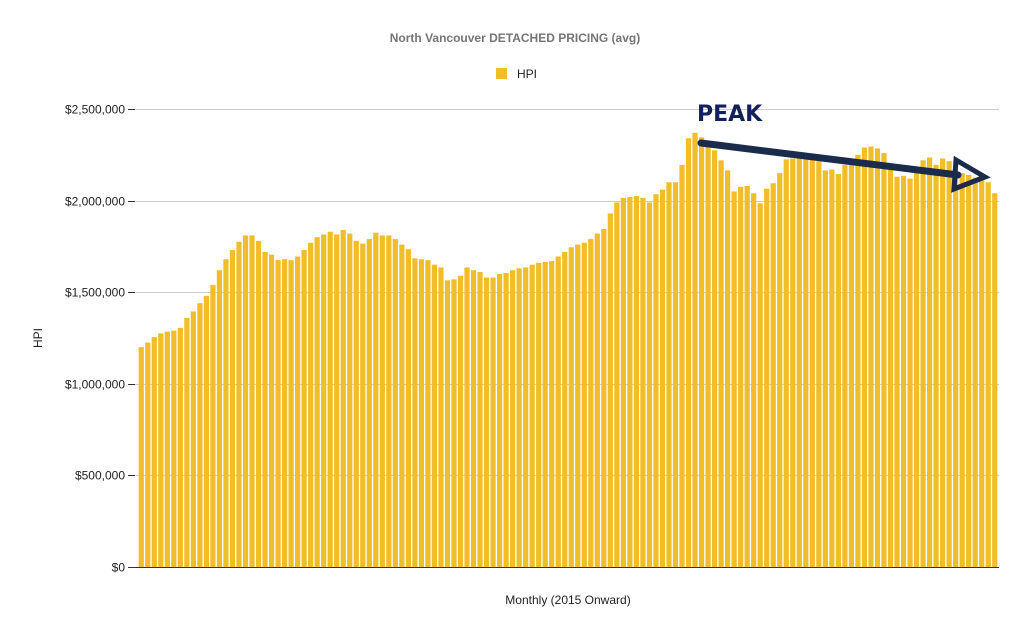 The height and width of the screenshot is (639, 1031). I want to click on y-tick-label: $1,000,000, so click(95, 385).